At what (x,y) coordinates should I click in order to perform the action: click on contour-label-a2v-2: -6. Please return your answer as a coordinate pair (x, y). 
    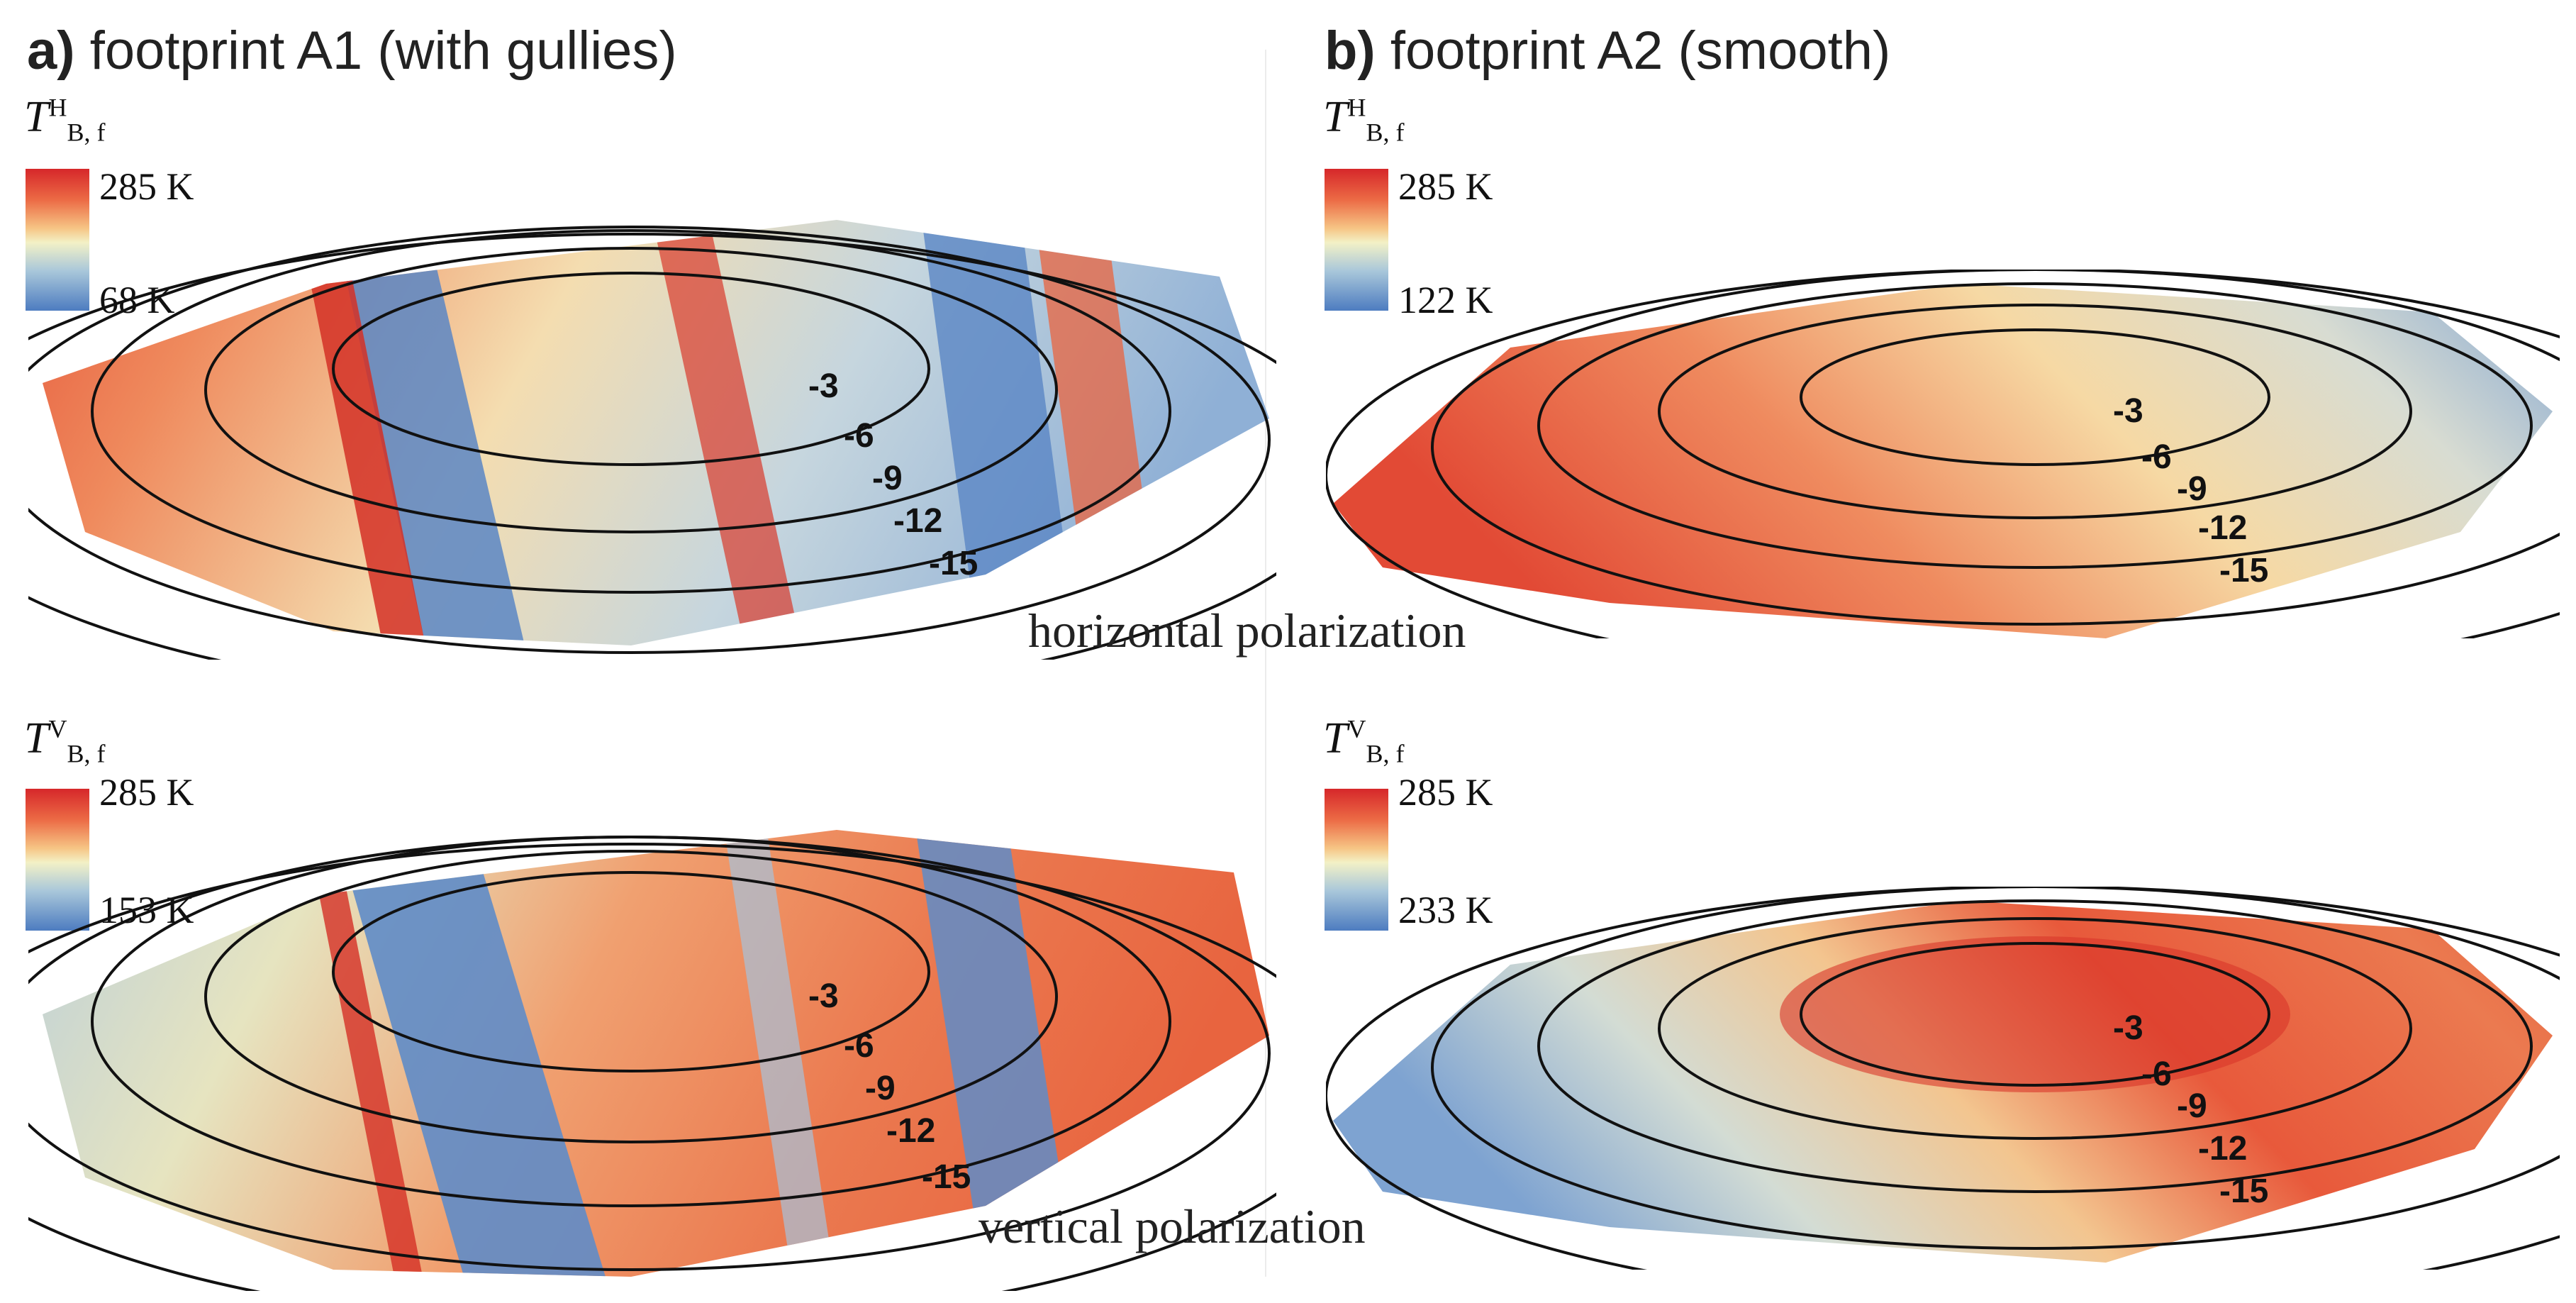
    Looking at the image, I should click on (2156, 1074).